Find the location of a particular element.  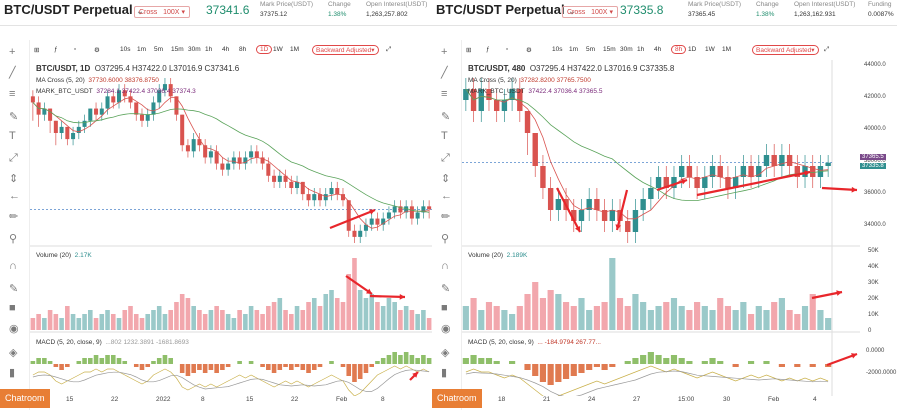

last-price: 37341.6 is located at coordinates (228, 10).